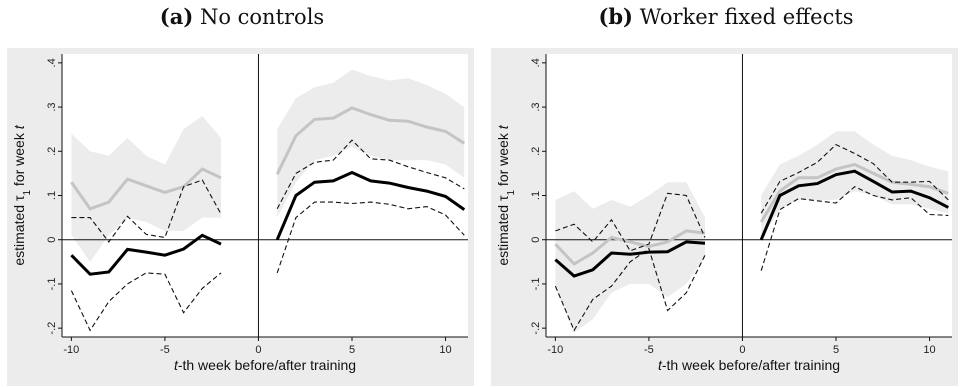  Describe the element at coordinates (262, 17) in the screenshot. I see `panel-title-text: No controls` at that location.